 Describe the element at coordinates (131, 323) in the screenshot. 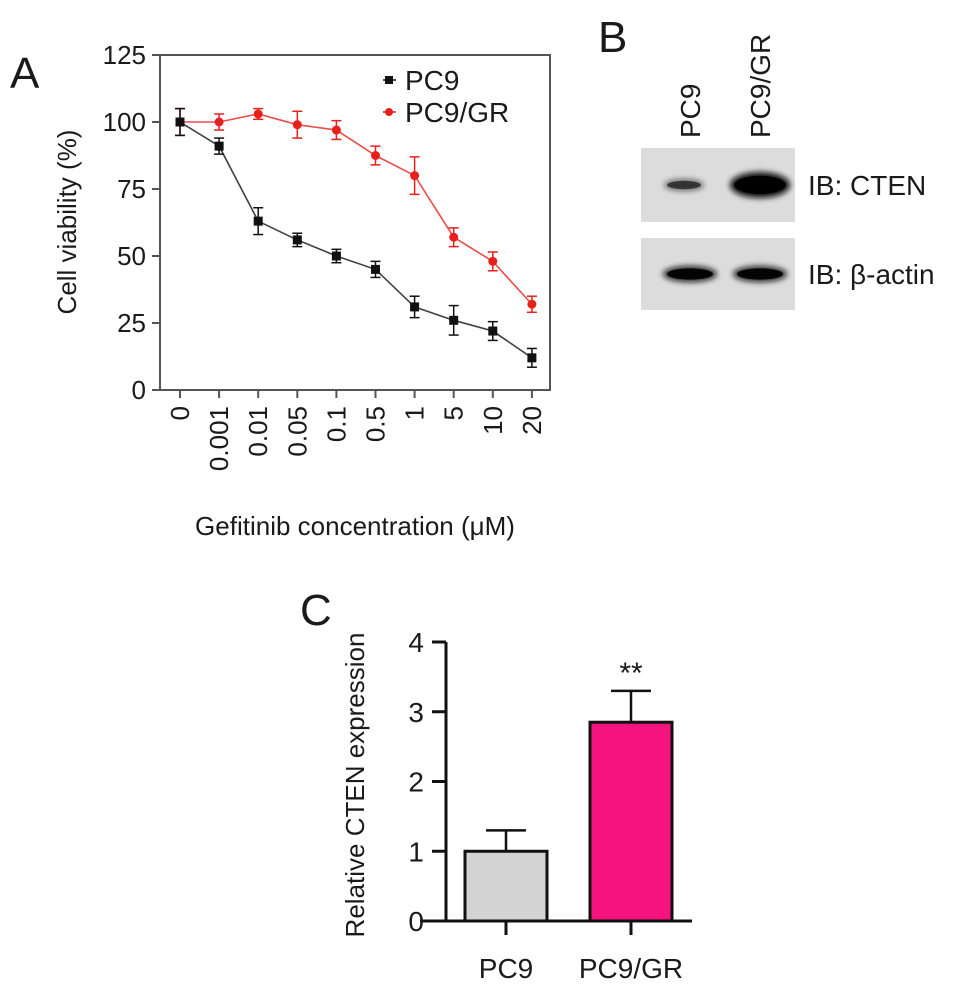

I see `y-tick-label: 25` at that location.